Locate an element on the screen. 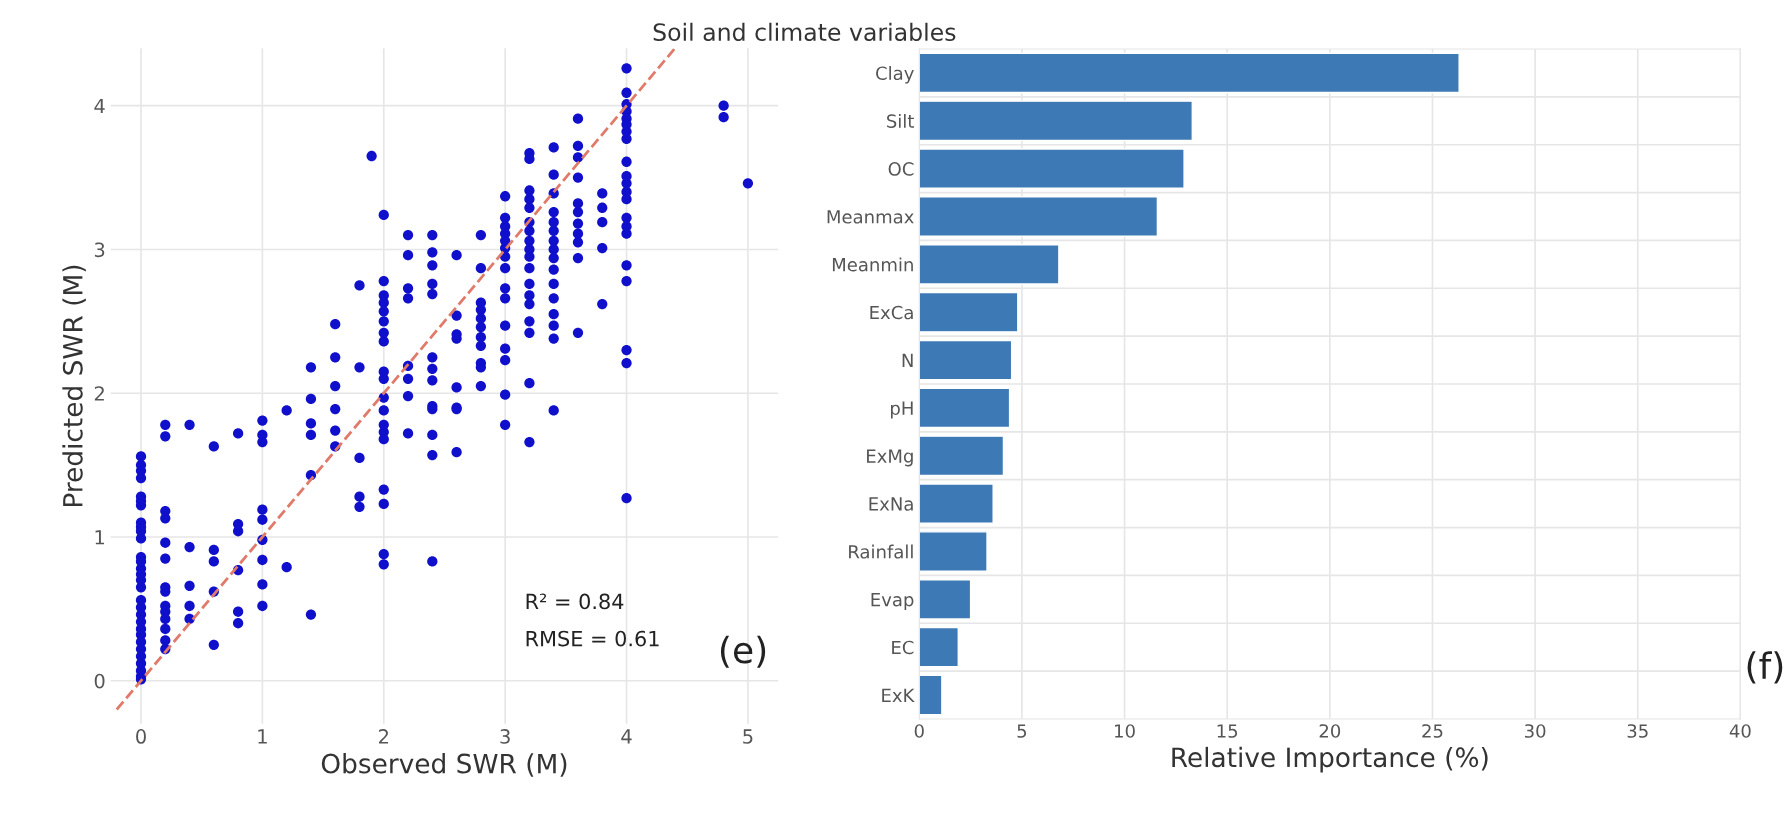 The image size is (1785, 817). y-tick-label: Evap is located at coordinates (892, 601).